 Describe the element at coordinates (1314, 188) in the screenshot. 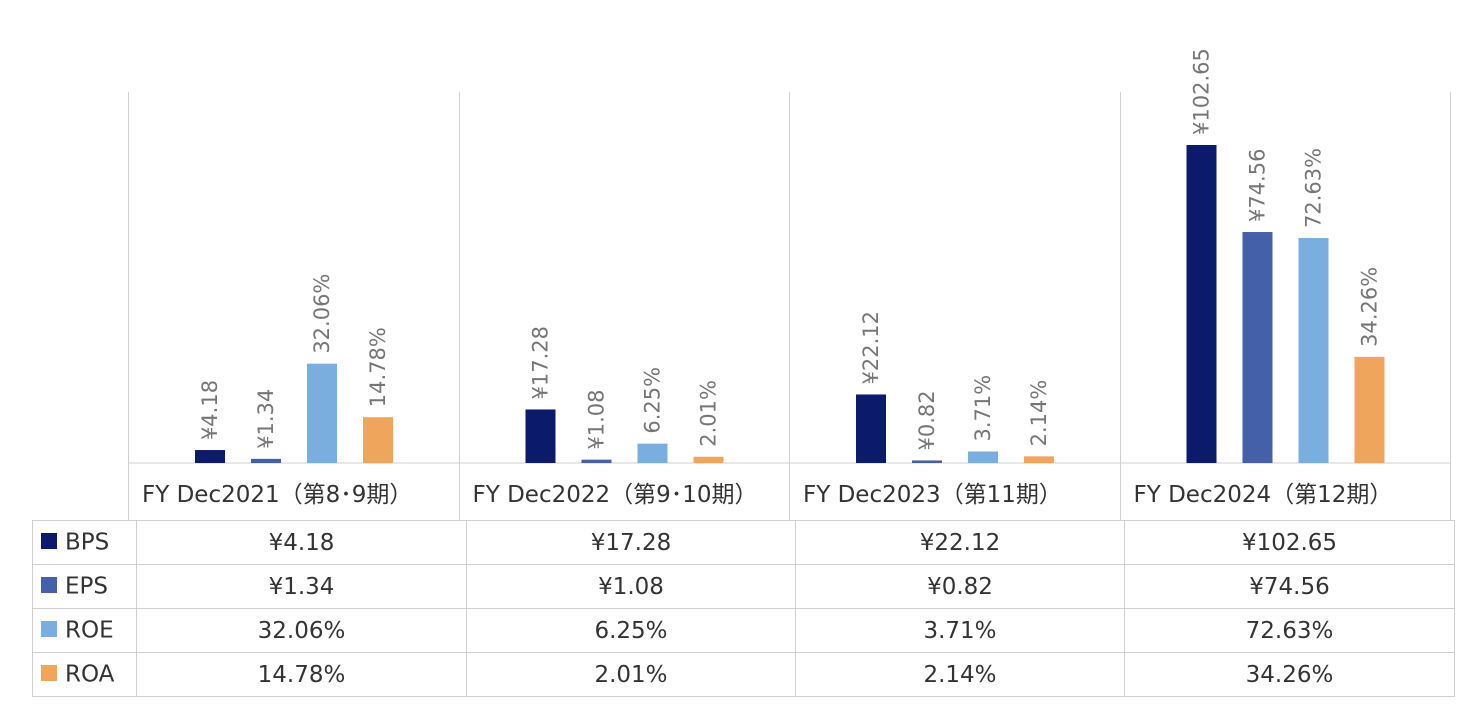

I see `data-label-roe: 72.63%` at that location.